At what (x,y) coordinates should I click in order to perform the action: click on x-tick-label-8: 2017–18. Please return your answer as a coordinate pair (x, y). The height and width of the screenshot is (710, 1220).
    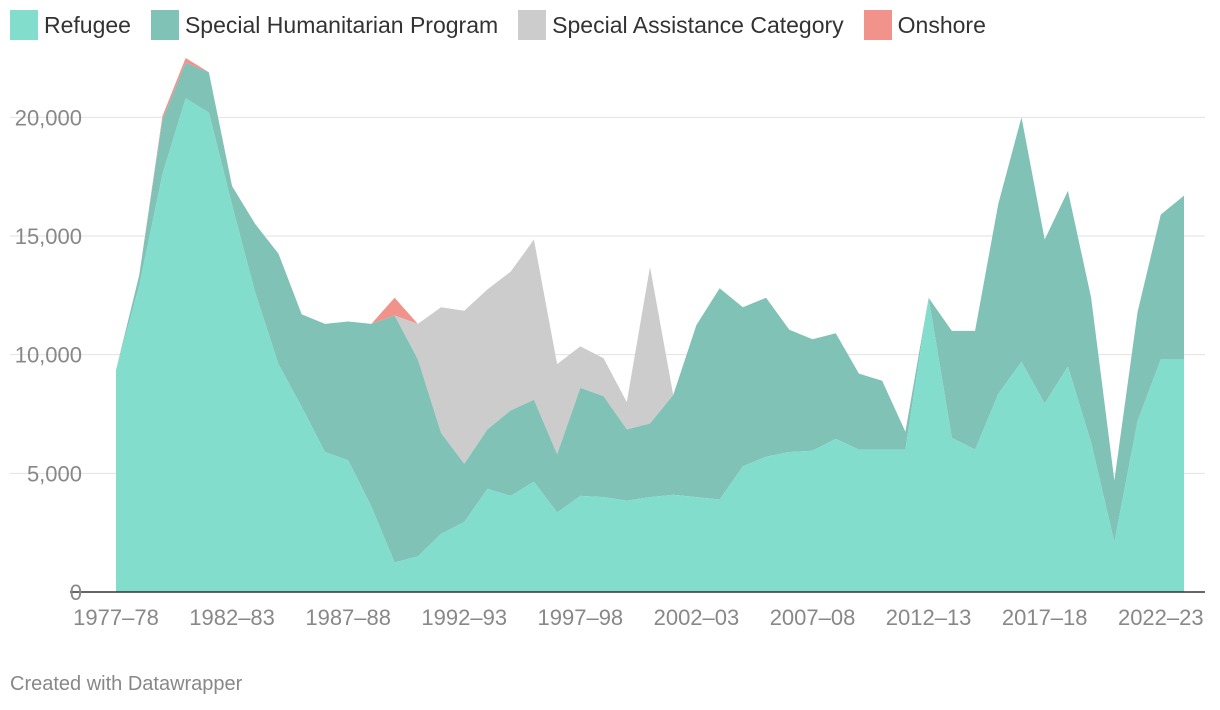
    Looking at the image, I should click on (1045, 617).